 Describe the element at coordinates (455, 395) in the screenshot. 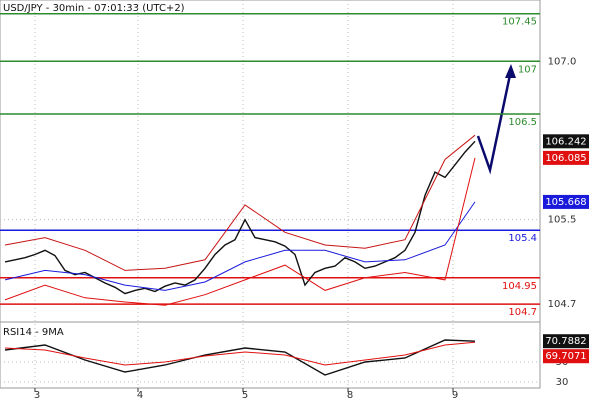

I see `x-tick-label: 9` at that location.